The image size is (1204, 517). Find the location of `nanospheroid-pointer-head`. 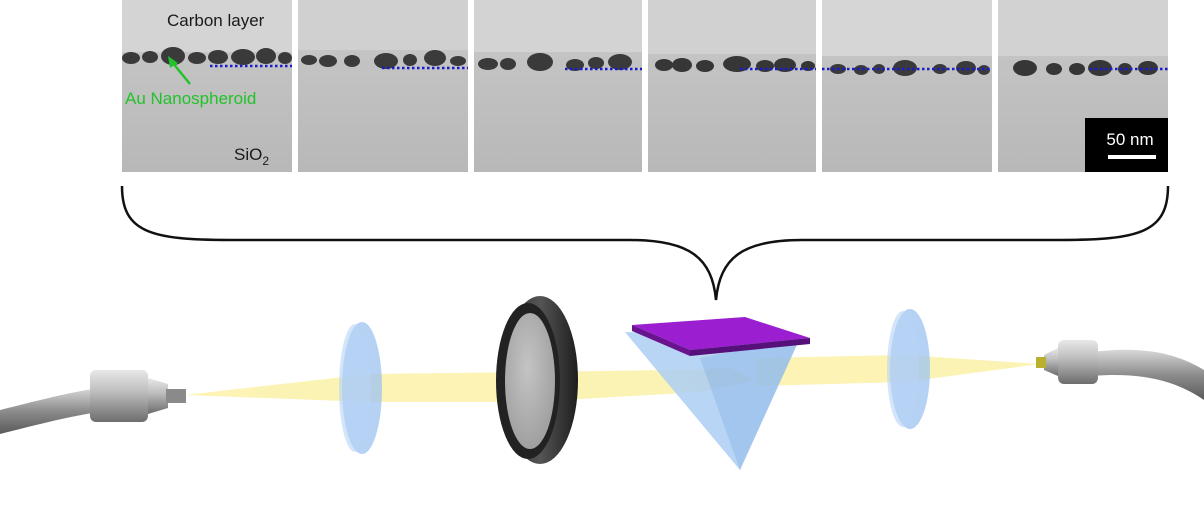

nanospheroid-pointer-head is located at coordinates (173, 62).